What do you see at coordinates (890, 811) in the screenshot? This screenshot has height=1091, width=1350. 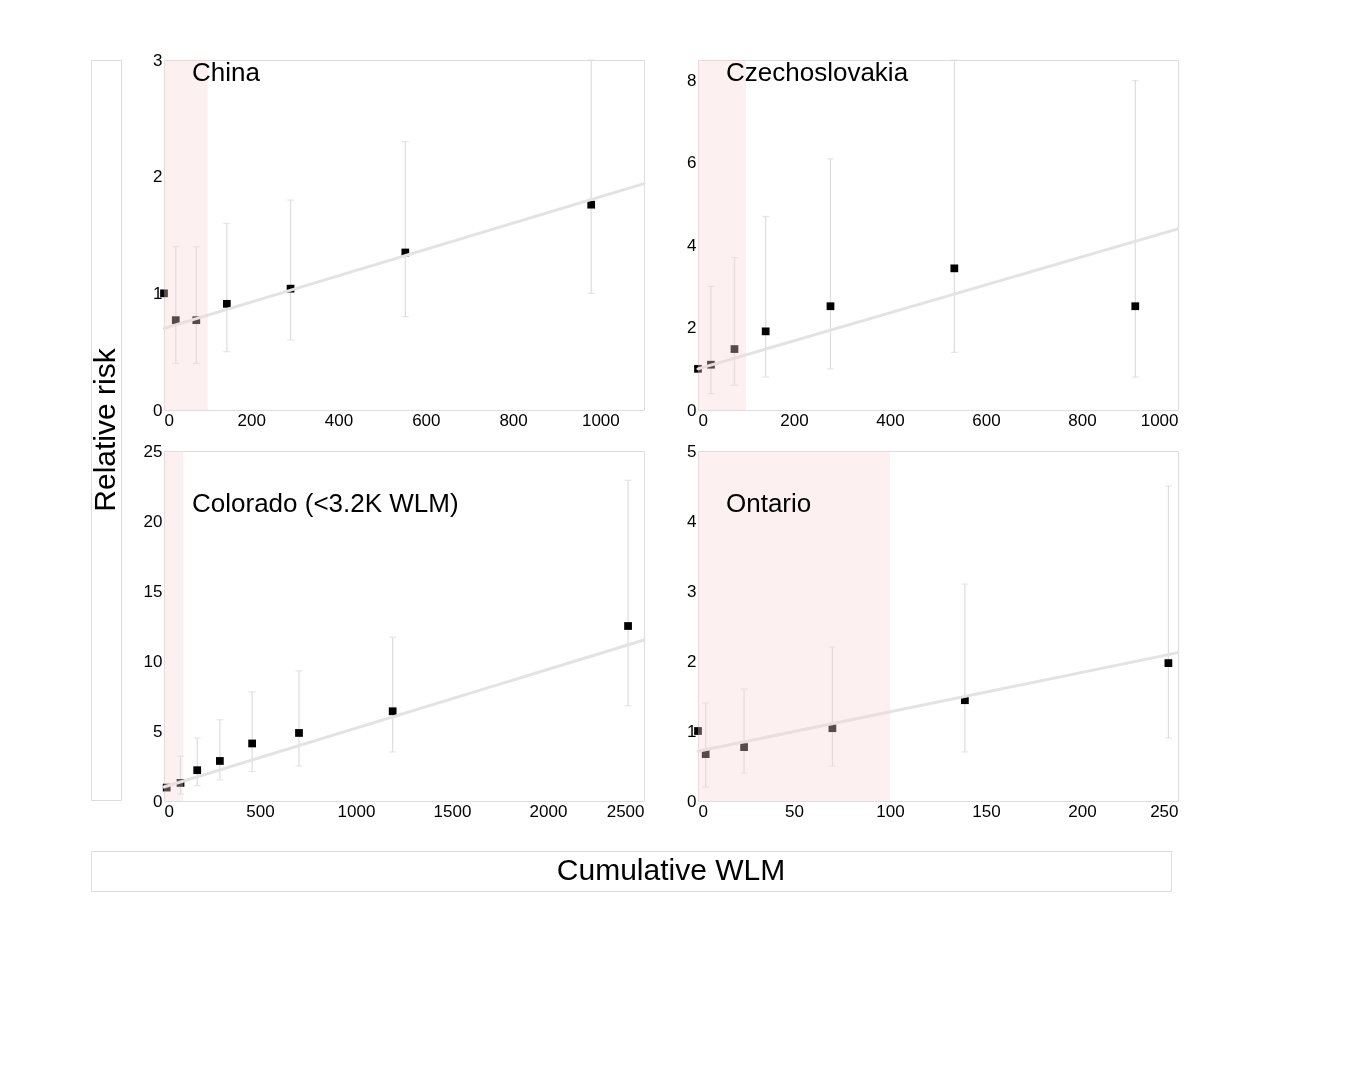 I see `x-tick-label: 100` at bounding box center [890, 811].